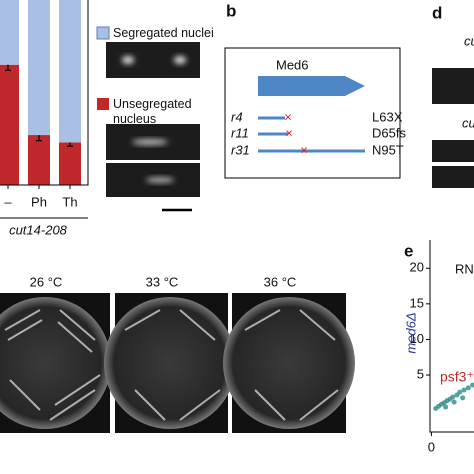  I want to click on temperature: 33 °C, so click(162, 281).